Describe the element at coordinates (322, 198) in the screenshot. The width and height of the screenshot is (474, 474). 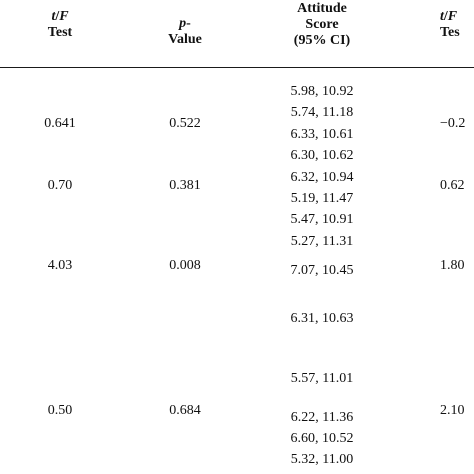
I see `cell-ci-value: 5.19, 11.47` at that location.